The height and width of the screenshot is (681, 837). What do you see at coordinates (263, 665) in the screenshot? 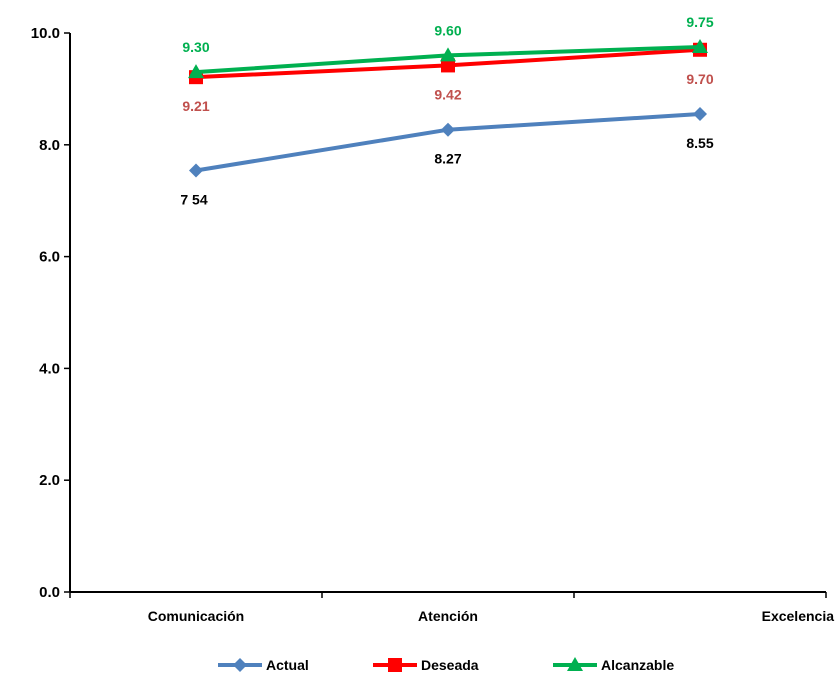
I see `legend-item-actual: Actual` at bounding box center [263, 665].